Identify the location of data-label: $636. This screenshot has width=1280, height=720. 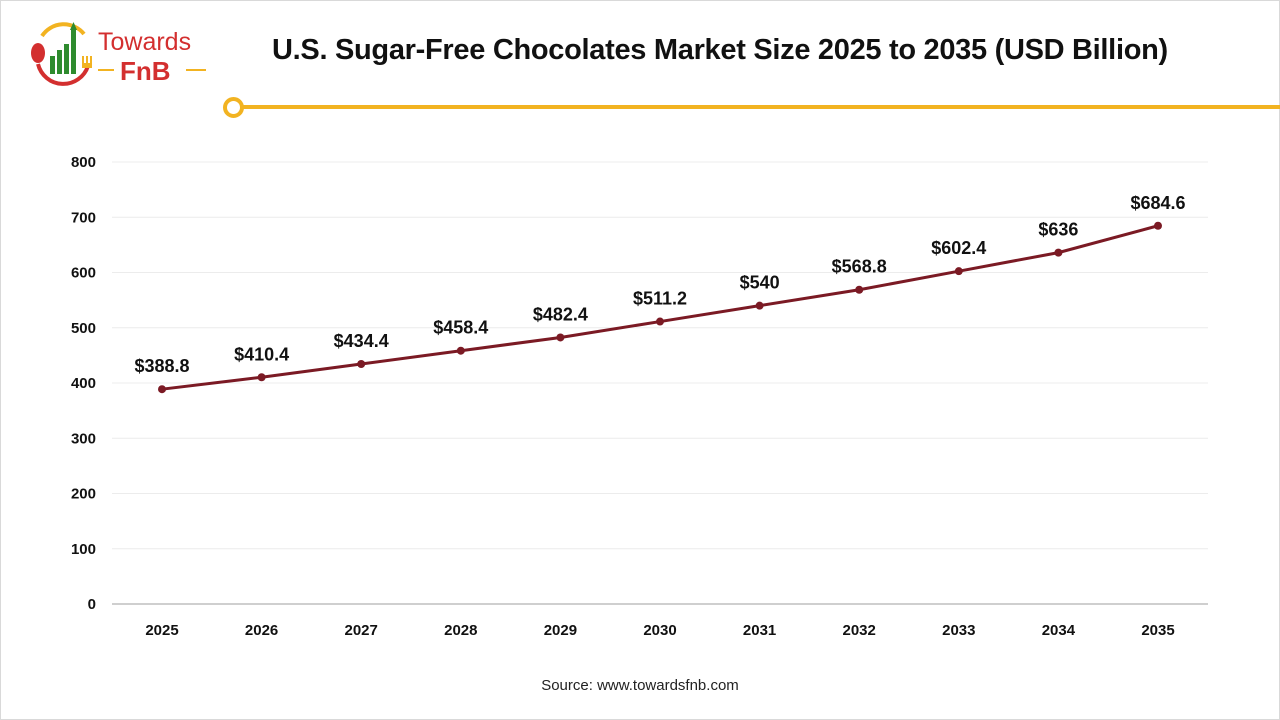
(1058, 230).